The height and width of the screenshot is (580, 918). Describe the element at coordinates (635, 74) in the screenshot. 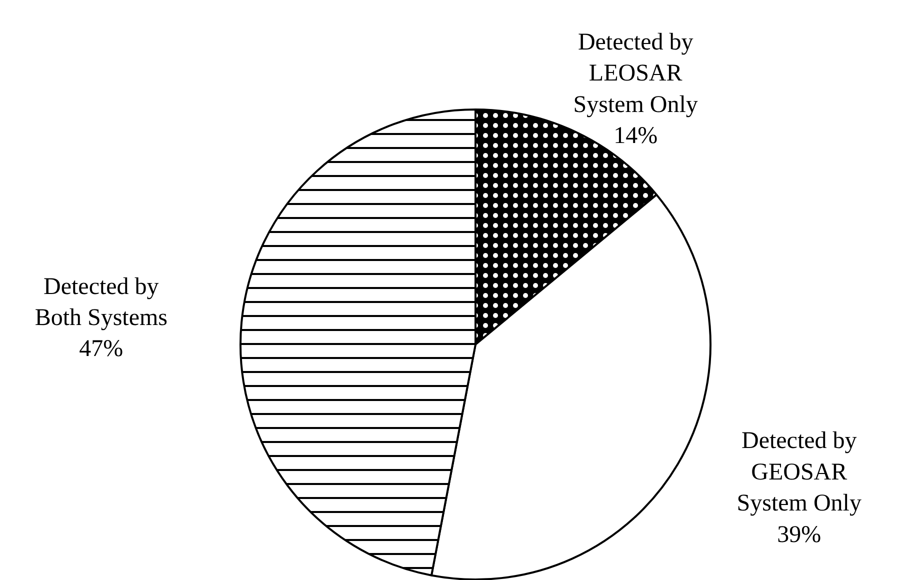

I see `slice-label: Detected by LEOSAR System Only` at that location.